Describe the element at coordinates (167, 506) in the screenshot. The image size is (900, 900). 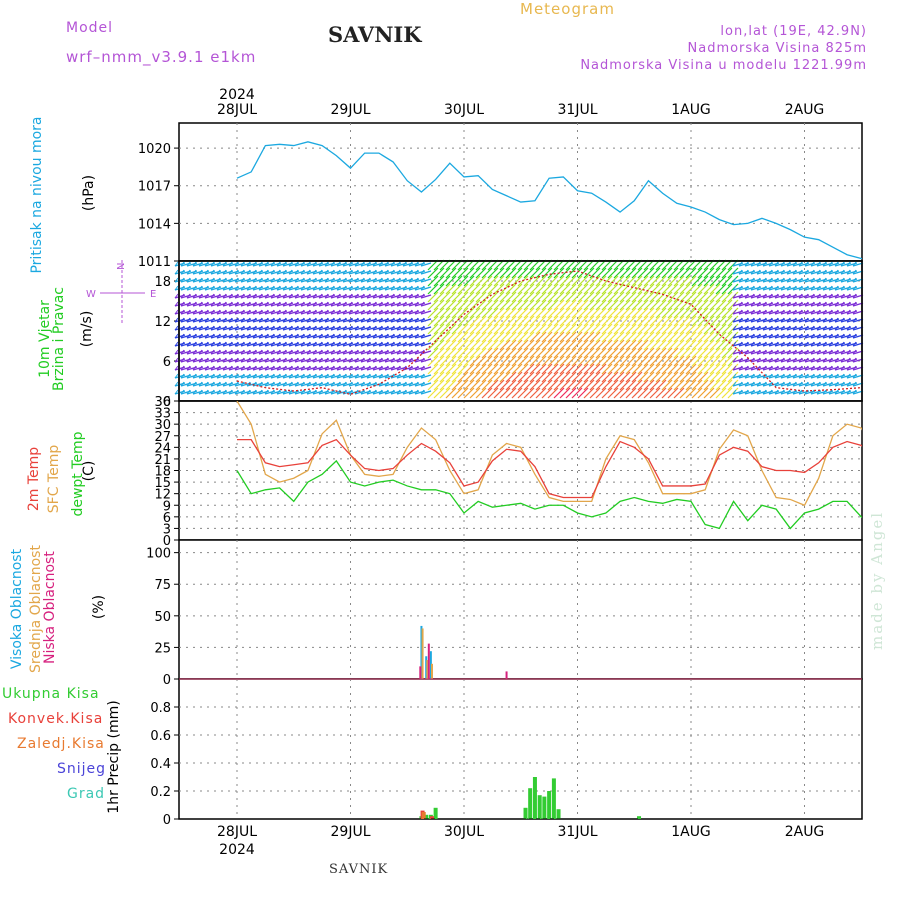
I see `ytick-label: 9` at that location.